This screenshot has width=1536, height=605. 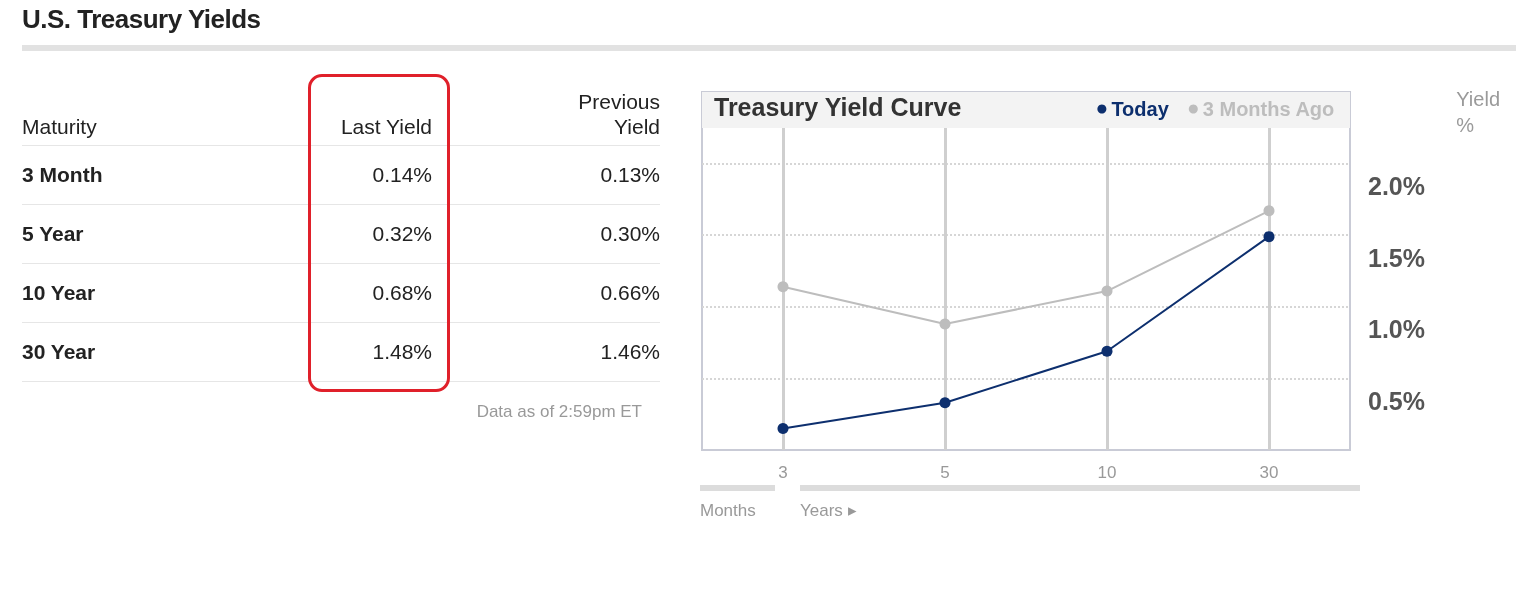 I want to click on chart-title: Treasury Yield Curve, so click(x=838, y=106).